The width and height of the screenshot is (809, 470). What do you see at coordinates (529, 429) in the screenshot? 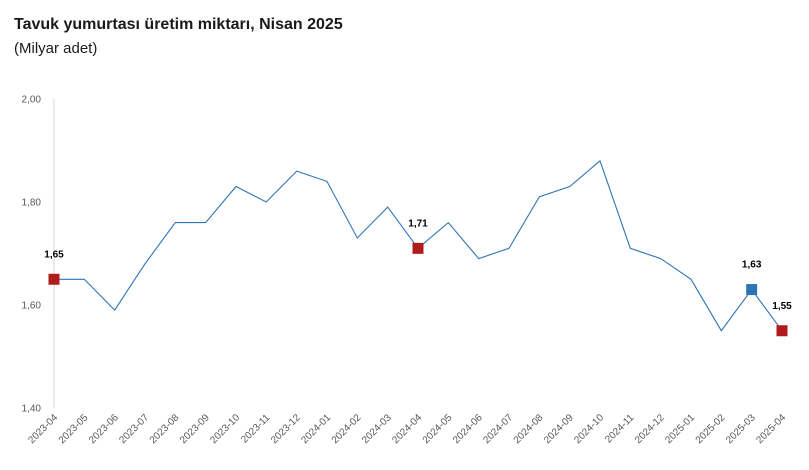
I see `x-tick-label: 2024-08` at bounding box center [529, 429].